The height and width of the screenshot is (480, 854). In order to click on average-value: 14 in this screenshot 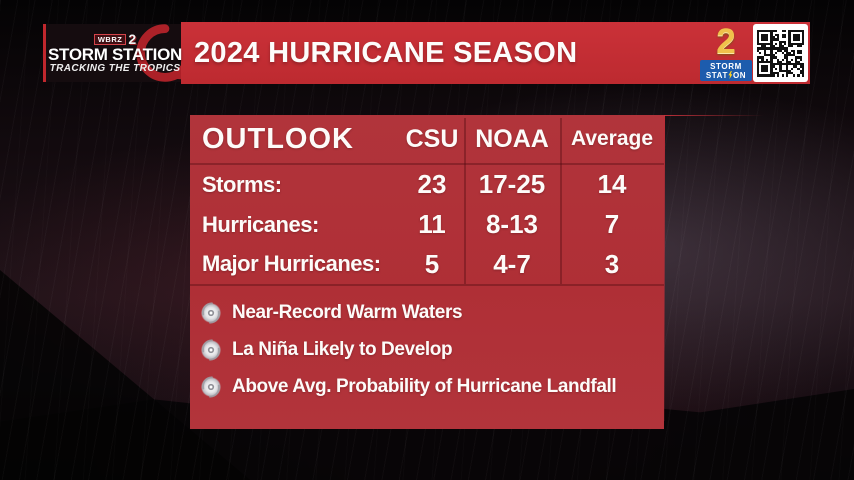, I will do `click(612, 184)`.